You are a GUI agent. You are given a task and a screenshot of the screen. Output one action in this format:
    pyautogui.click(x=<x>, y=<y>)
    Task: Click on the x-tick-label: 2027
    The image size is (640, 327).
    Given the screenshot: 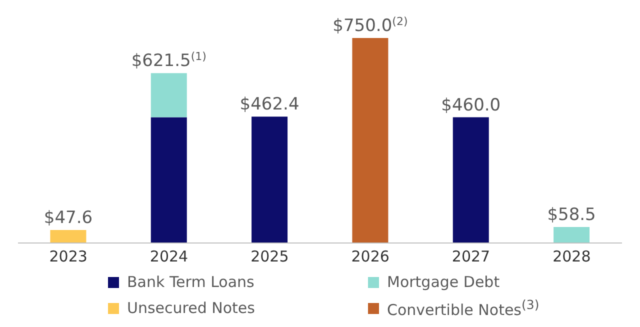 What is the action you would take?
    pyautogui.click(x=471, y=257)
    